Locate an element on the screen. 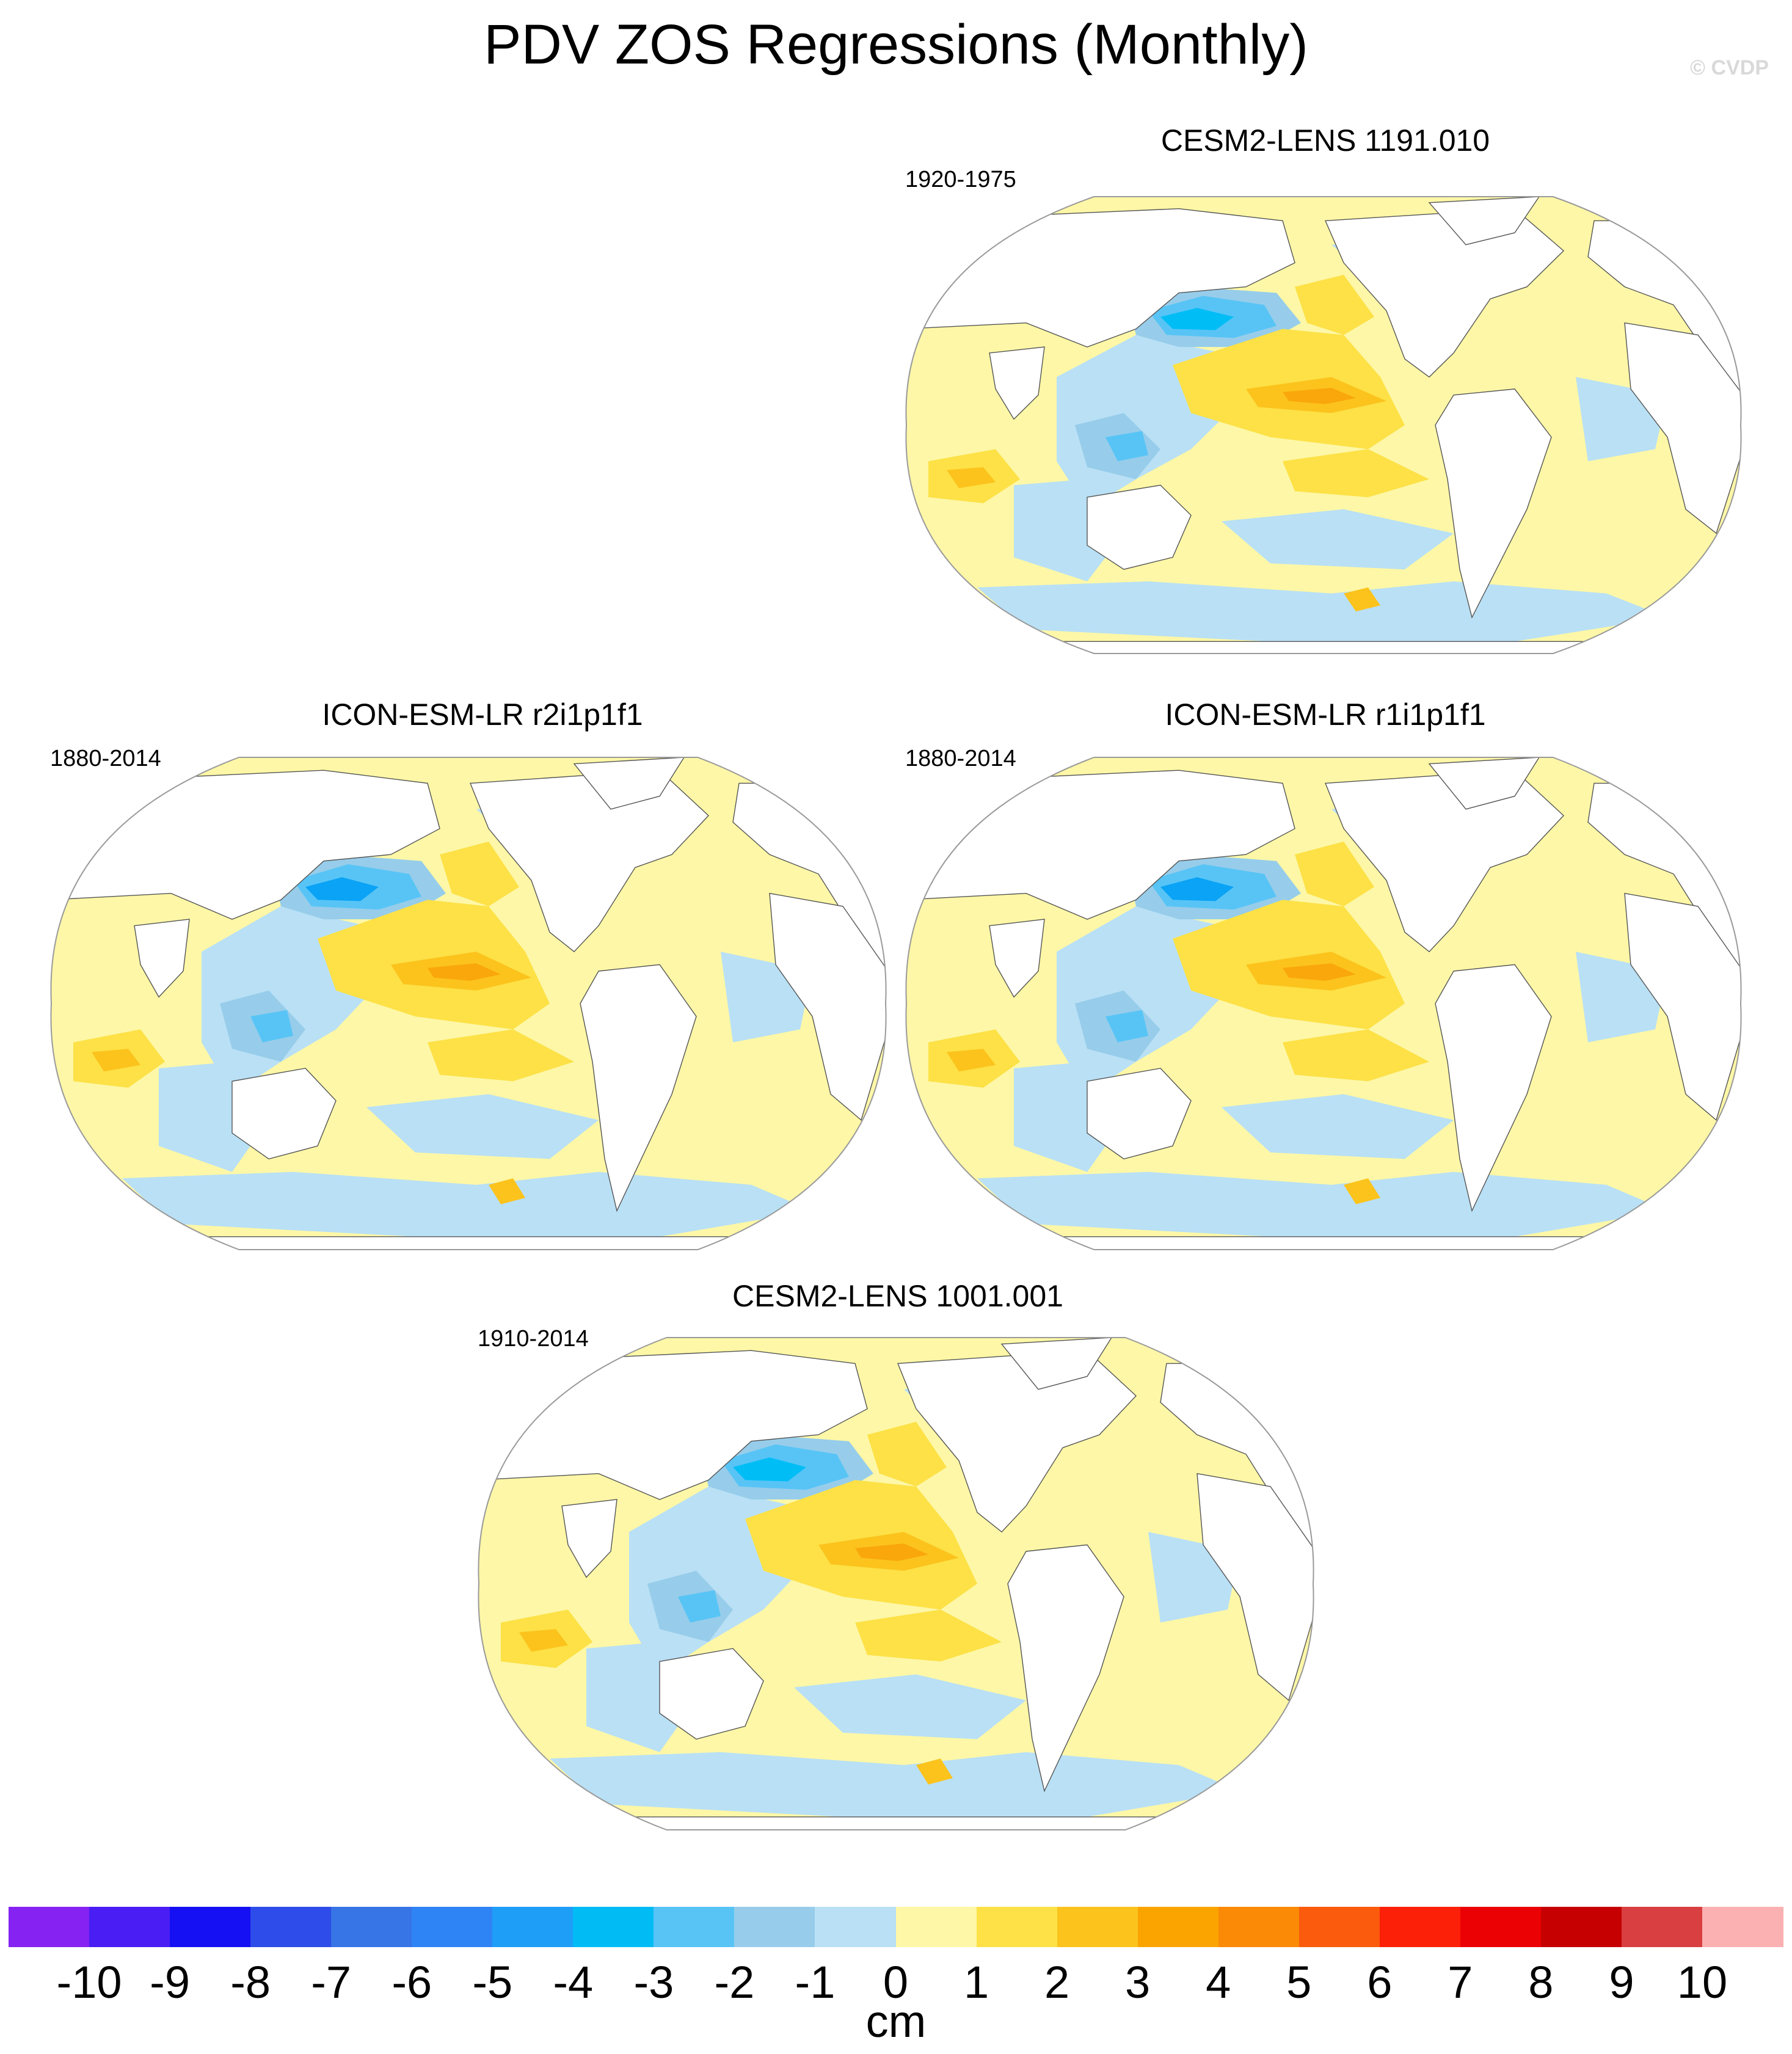  colorbar-tick-label: 10 is located at coordinates (1703, 1983).